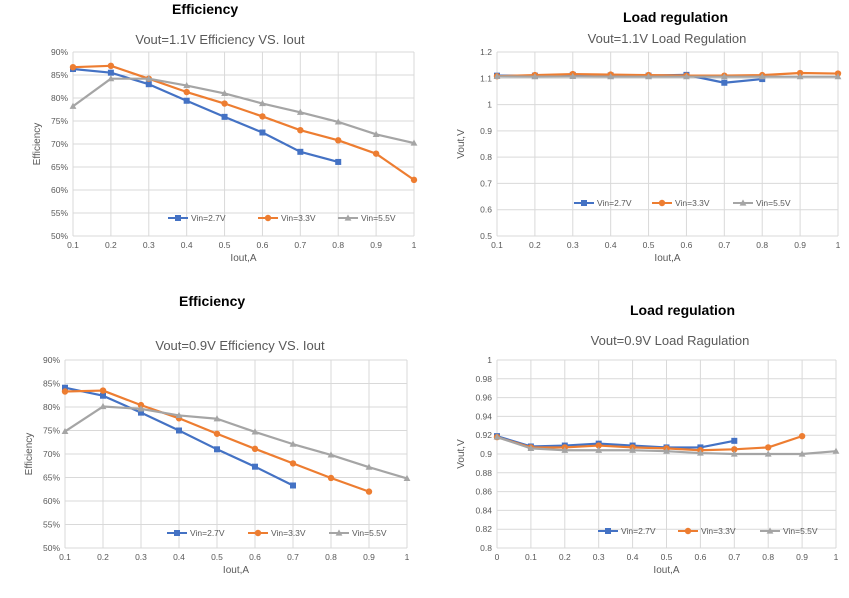  Describe the element at coordinates (486, 52) in the screenshot. I see `y-tick-label: 1.2` at that location.